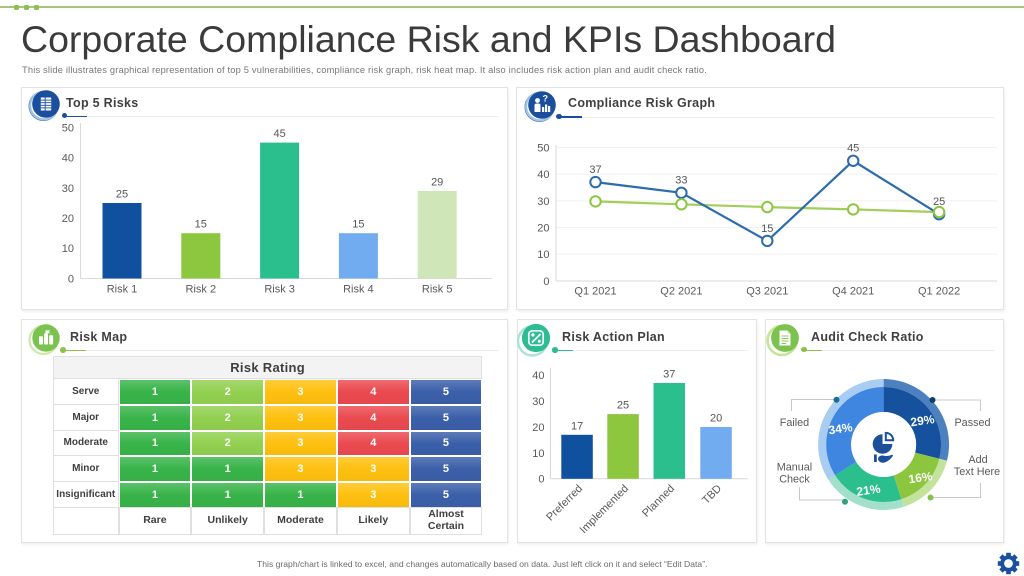  Describe the element at coordinates (853, 292) in the screenshot. I see `svg-text: Q4 2021` at that location.